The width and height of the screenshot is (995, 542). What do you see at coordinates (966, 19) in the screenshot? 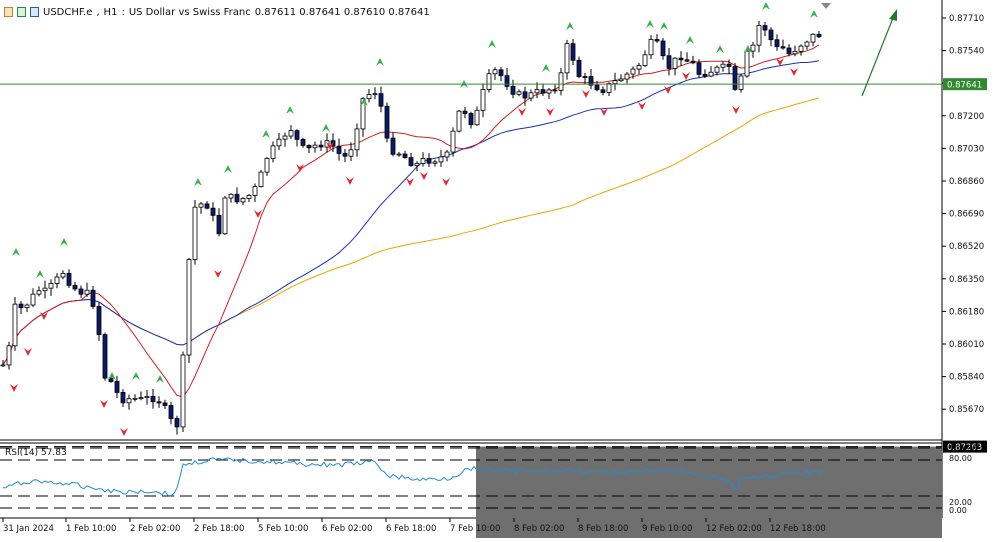
I see `price-tick-label: 0.87710` at bounding box center [966, 19].